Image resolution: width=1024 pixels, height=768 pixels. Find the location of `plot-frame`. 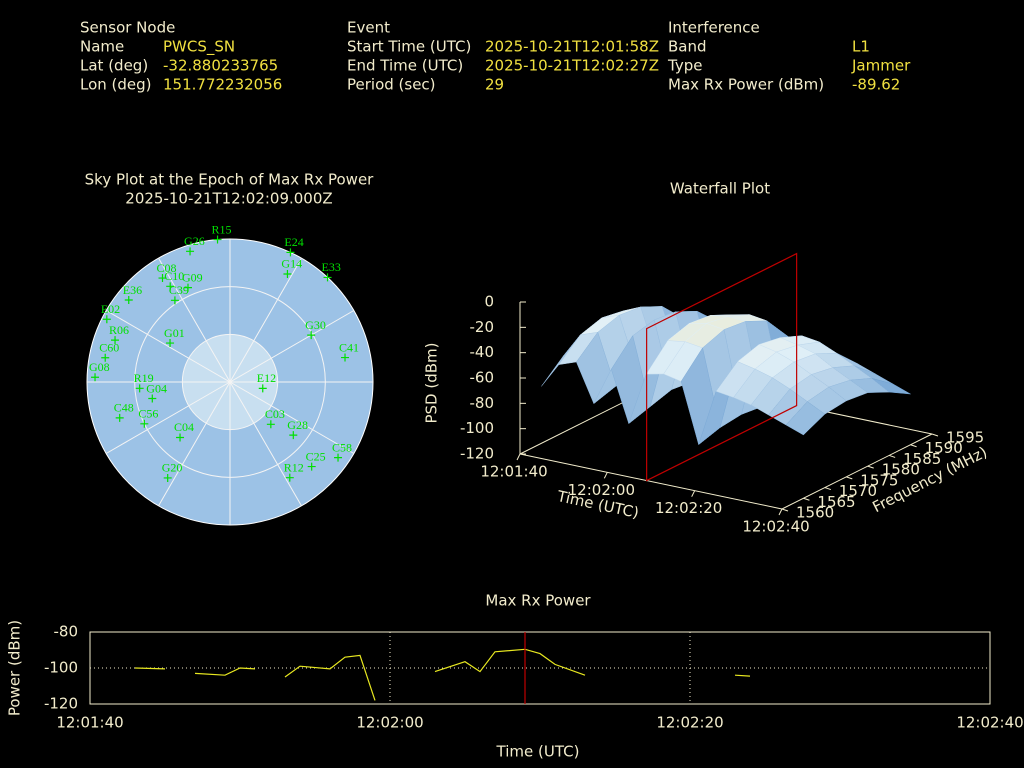

plot-frame is located at coordinates (540, 668).